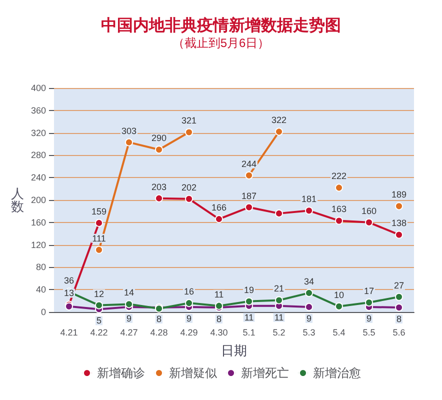 This screenshot has height=400, width=442. What do you see at coordinates (369, 333) in the screenshot?
I see `x-tick-label: 5.5` at bounding box center [369, 333].